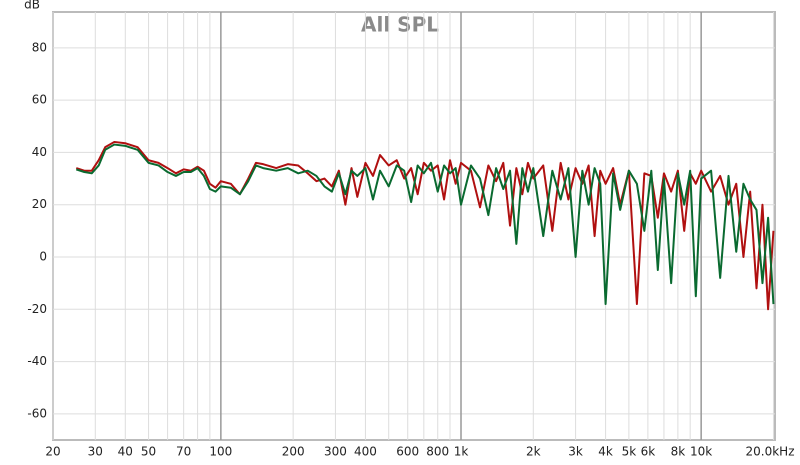 The height and width of the screenshot is (465, 800). What do you see at coordinates (39, 47) in the screenshot?
I see `y-tick-label: 80` at bounding box center [39, 47].